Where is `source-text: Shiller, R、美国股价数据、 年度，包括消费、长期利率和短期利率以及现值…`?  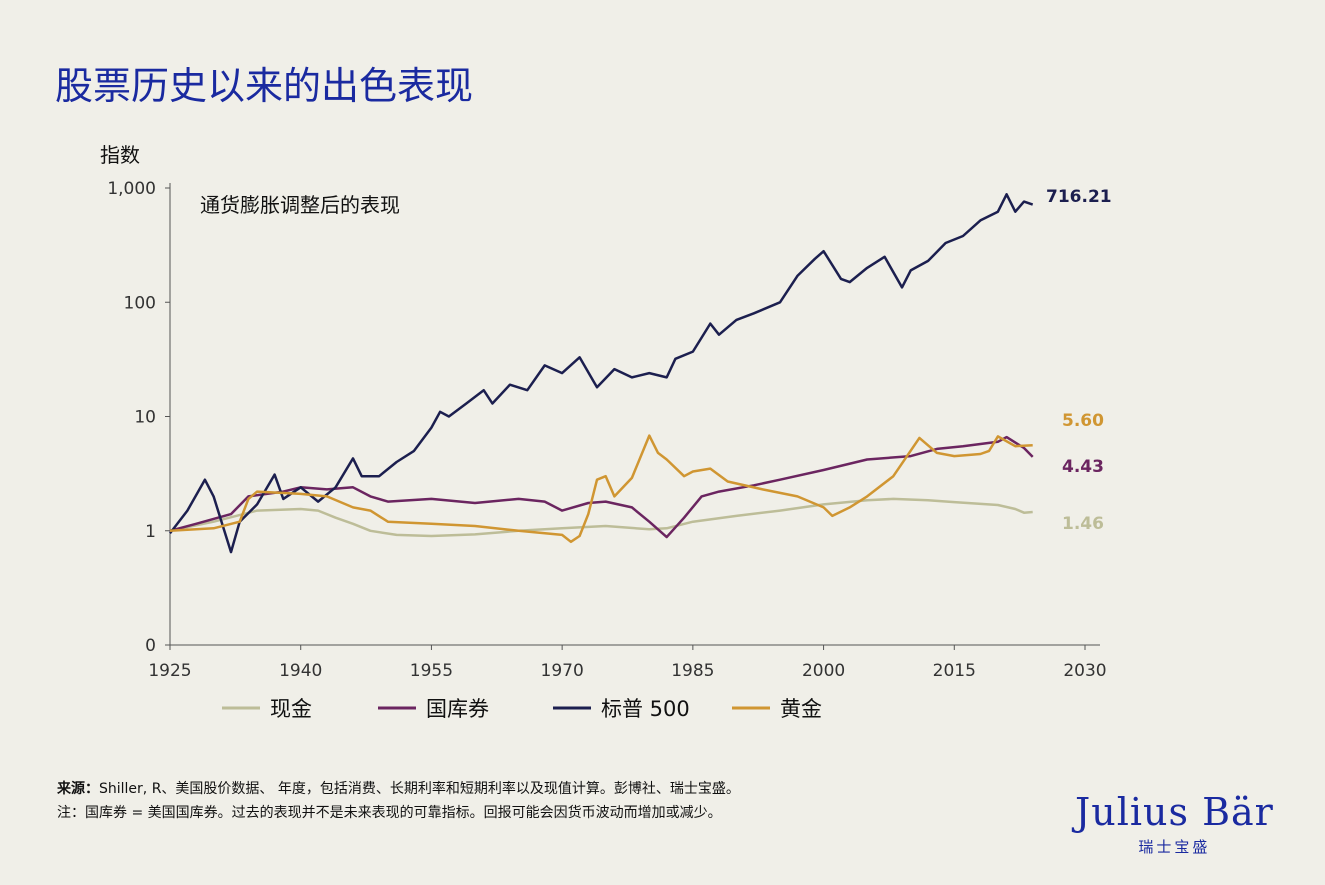 source-text: Shiller, R、美国股价数据、 年度，包括消费、长期利率和短期利率以及现值… is located at coordinates (419, 789).